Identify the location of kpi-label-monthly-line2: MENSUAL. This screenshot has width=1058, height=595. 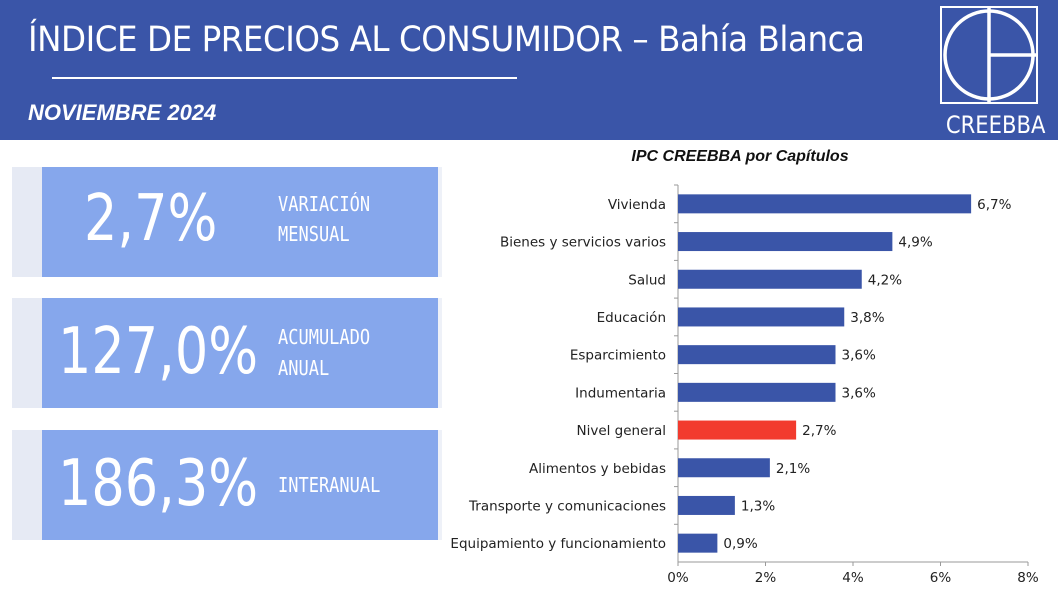
(314, 234).